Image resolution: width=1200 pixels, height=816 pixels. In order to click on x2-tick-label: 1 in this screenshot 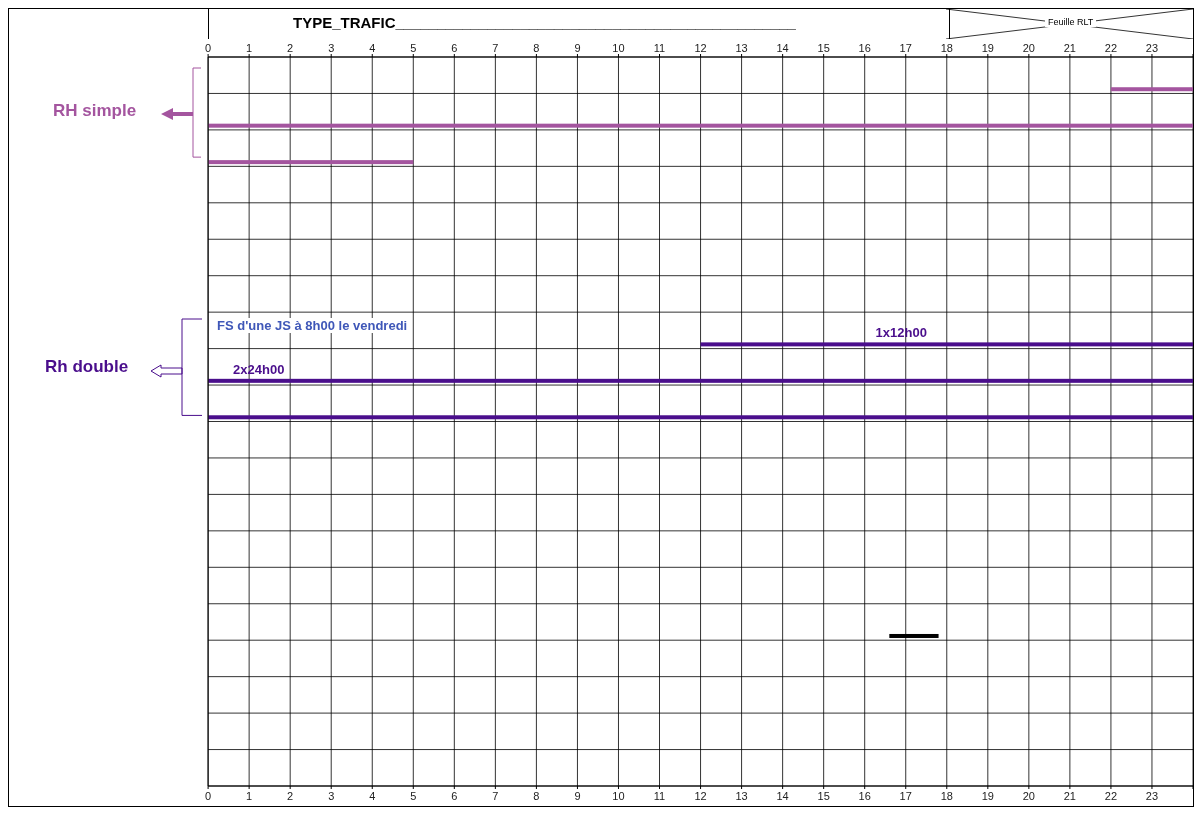, I will do `click(249, 48)`.